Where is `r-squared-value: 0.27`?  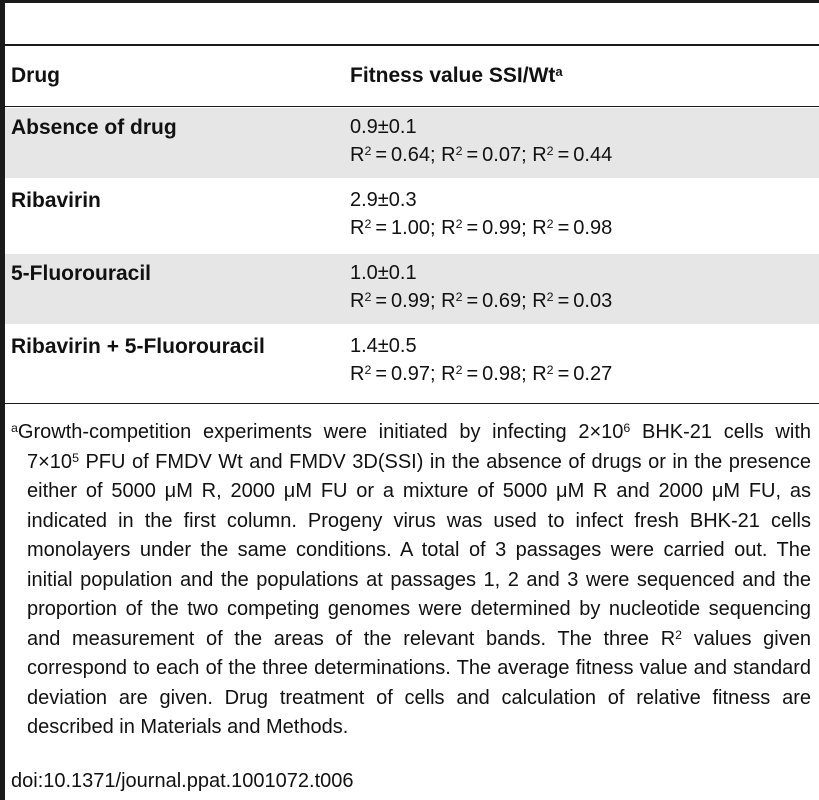
r-squared-value: 0.27 is located at coordinates (593, 374).